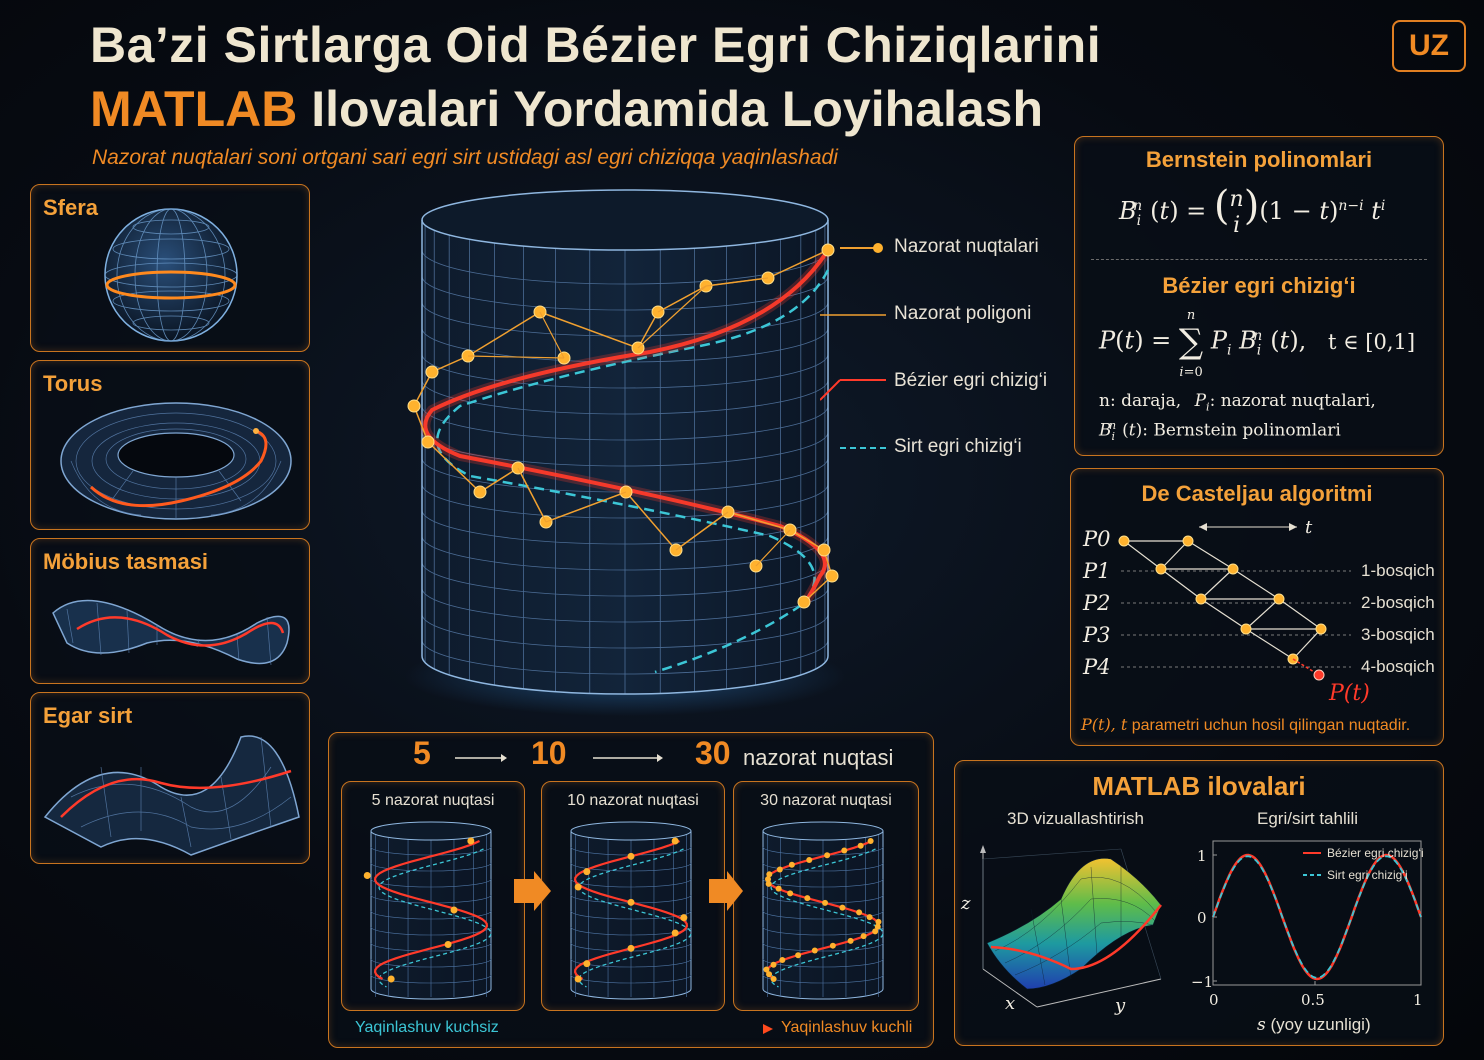  Describe the element at coordinates (1375, 853) in the screenshot. I see `chart-legend-bezier: Bézier egri chizig‘i` at that location.